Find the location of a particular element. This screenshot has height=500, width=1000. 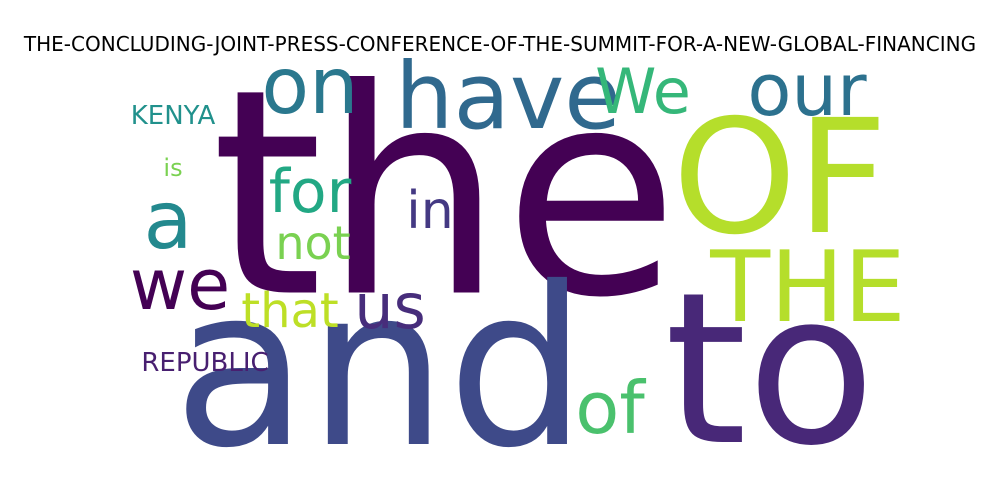

word-REPUBLIC: REPUBLIC is located at coordinates (205, 363).